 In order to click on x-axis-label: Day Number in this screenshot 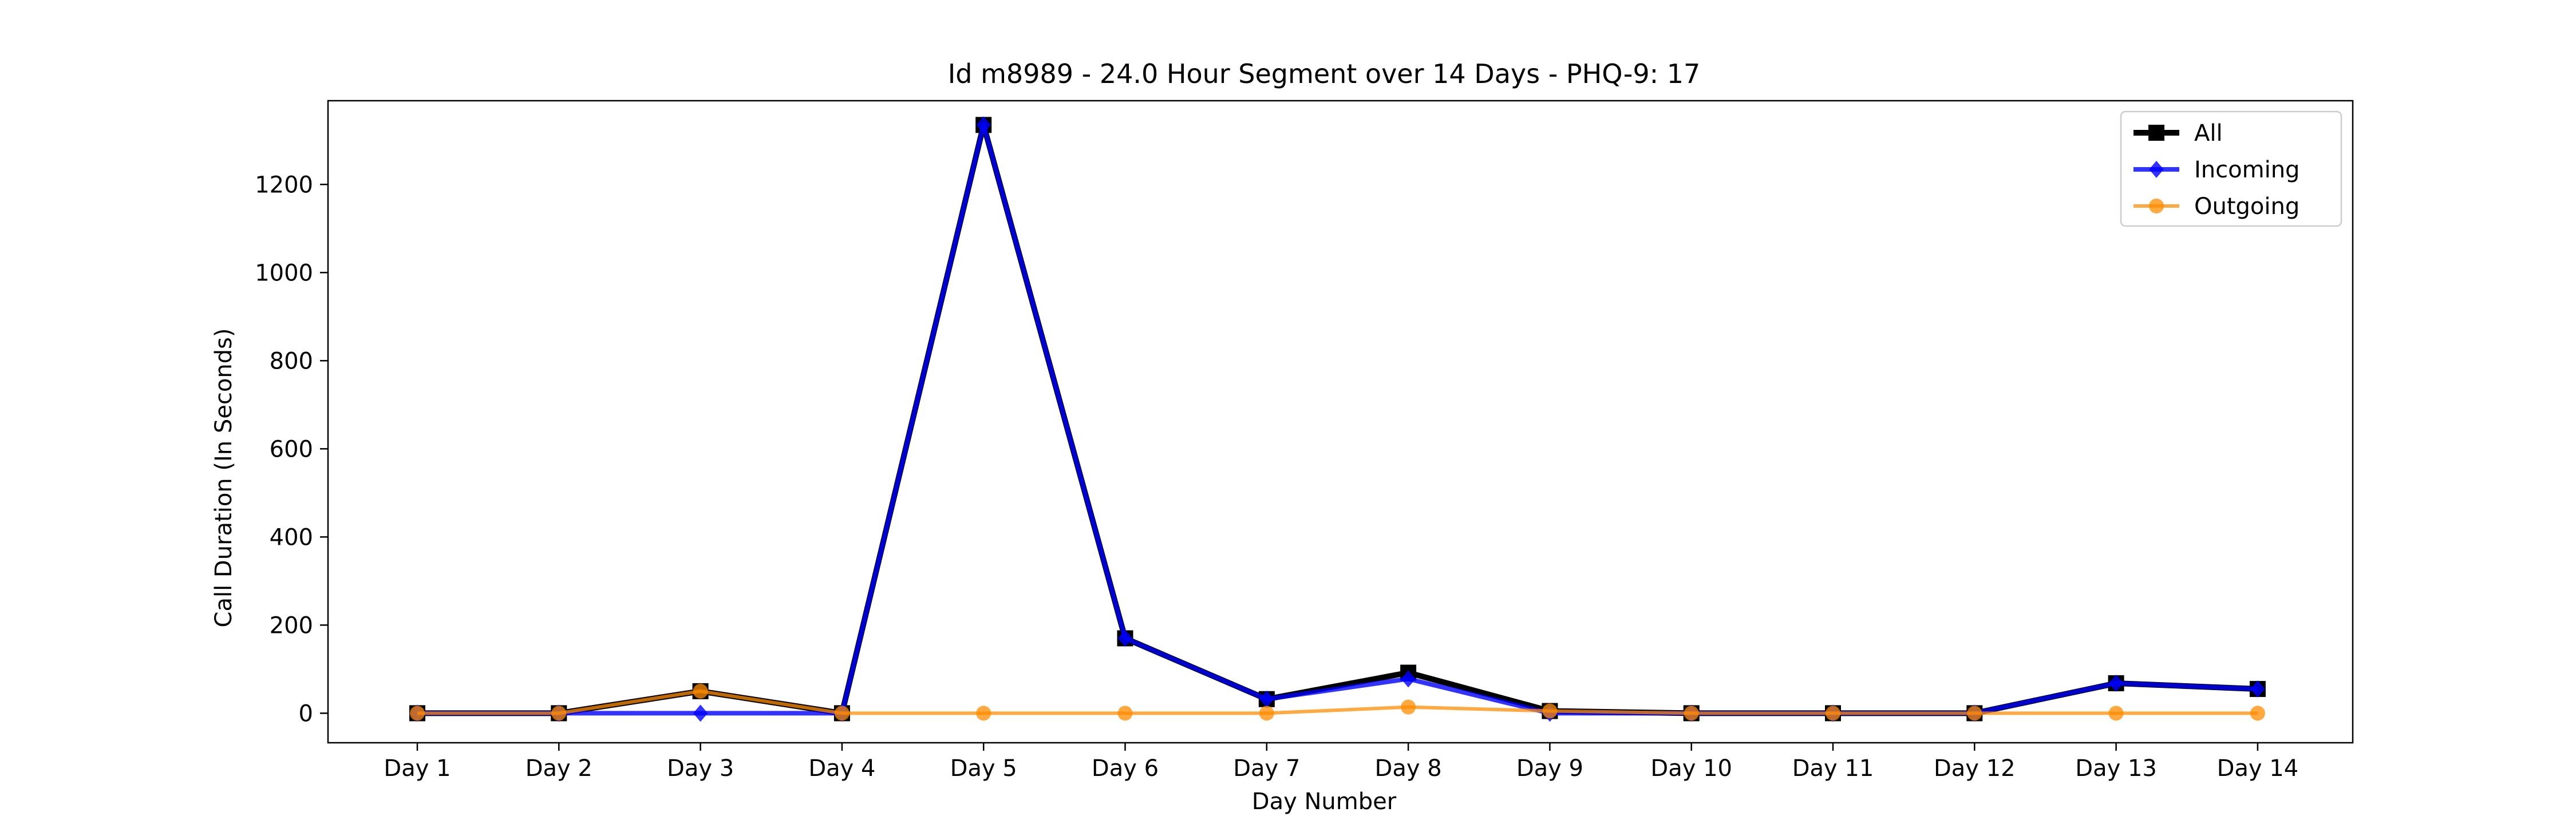, I will do `click(1324, 802)`.